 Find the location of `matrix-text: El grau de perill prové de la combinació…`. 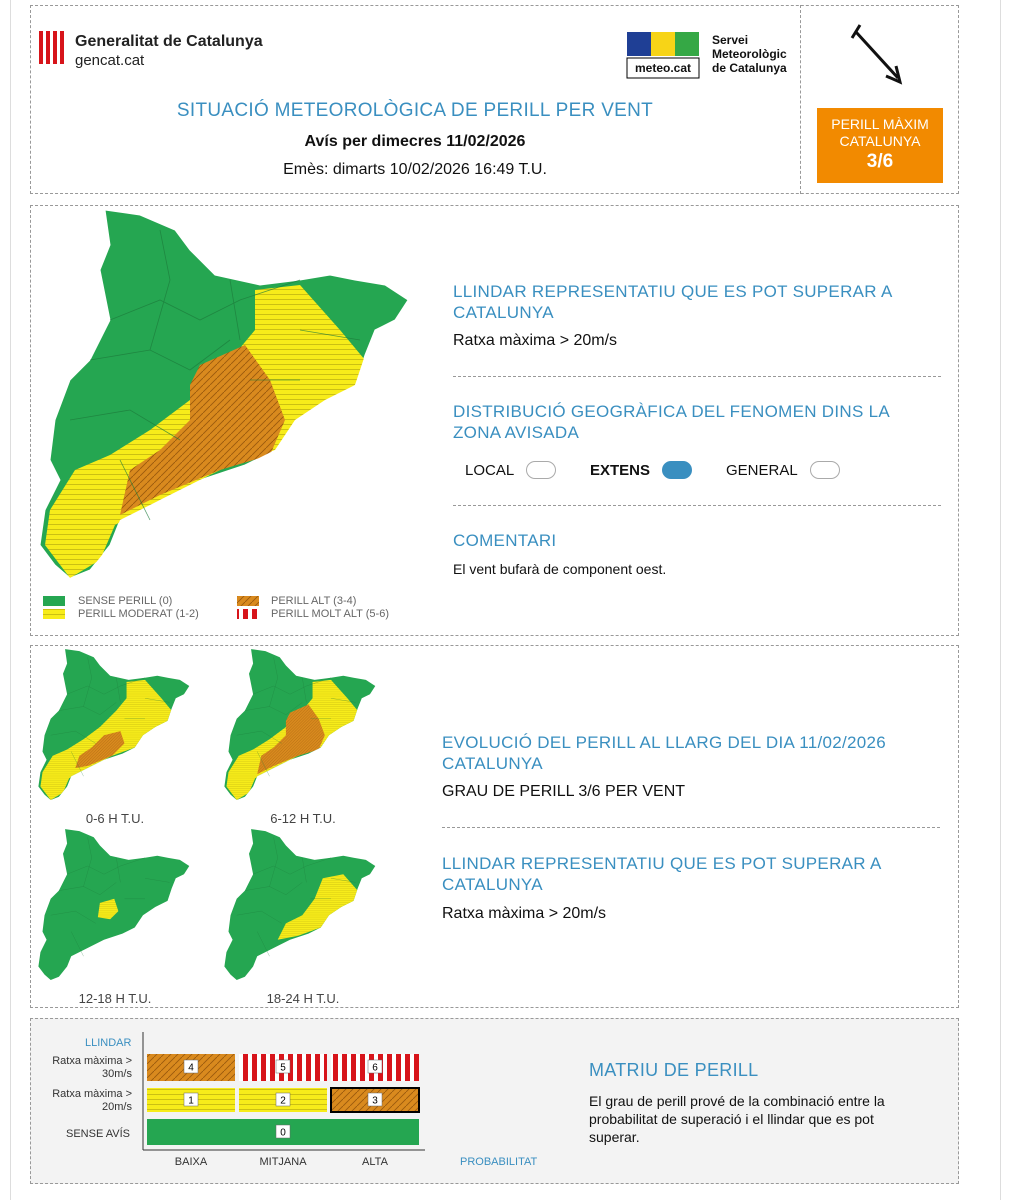

matrix-text: El grau de perill prové de la combinació… is located at coordinates (737, 1119).